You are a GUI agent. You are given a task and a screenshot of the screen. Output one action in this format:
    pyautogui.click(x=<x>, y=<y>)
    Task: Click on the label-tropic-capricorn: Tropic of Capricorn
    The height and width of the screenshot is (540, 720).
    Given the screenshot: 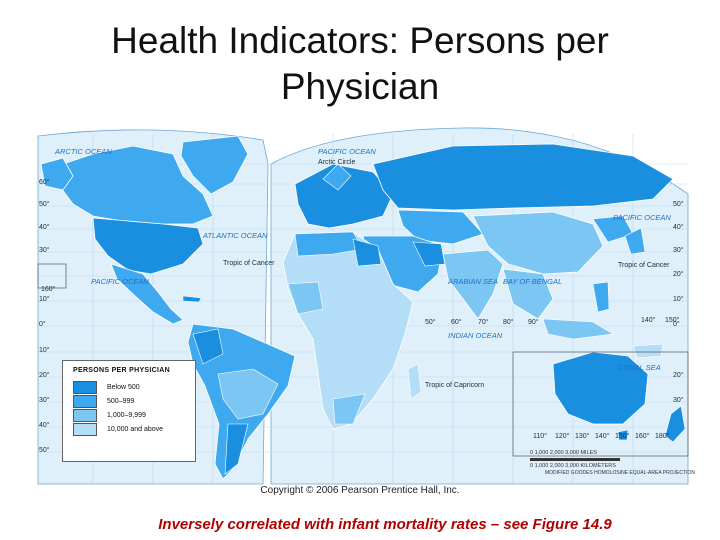 What is the action you would take?
    pyautogui.click(x=454, y=385)
    